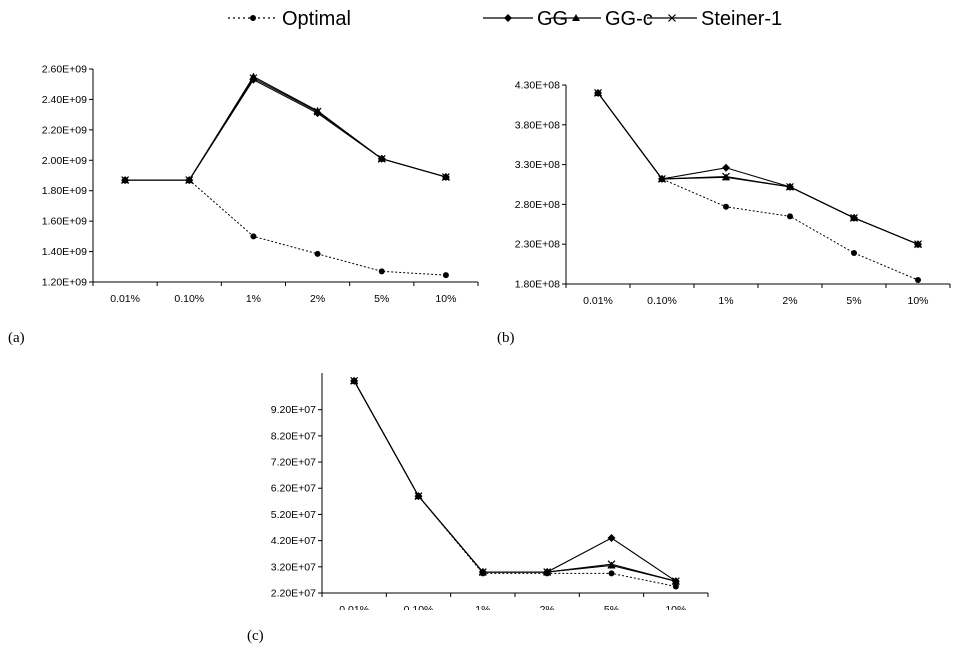 The width and height of the screenshot is (955, 652). Describe the element at coordinates (64, 191) in the screenshot. I see `y-tick-label: 1.80E+09` at that location.